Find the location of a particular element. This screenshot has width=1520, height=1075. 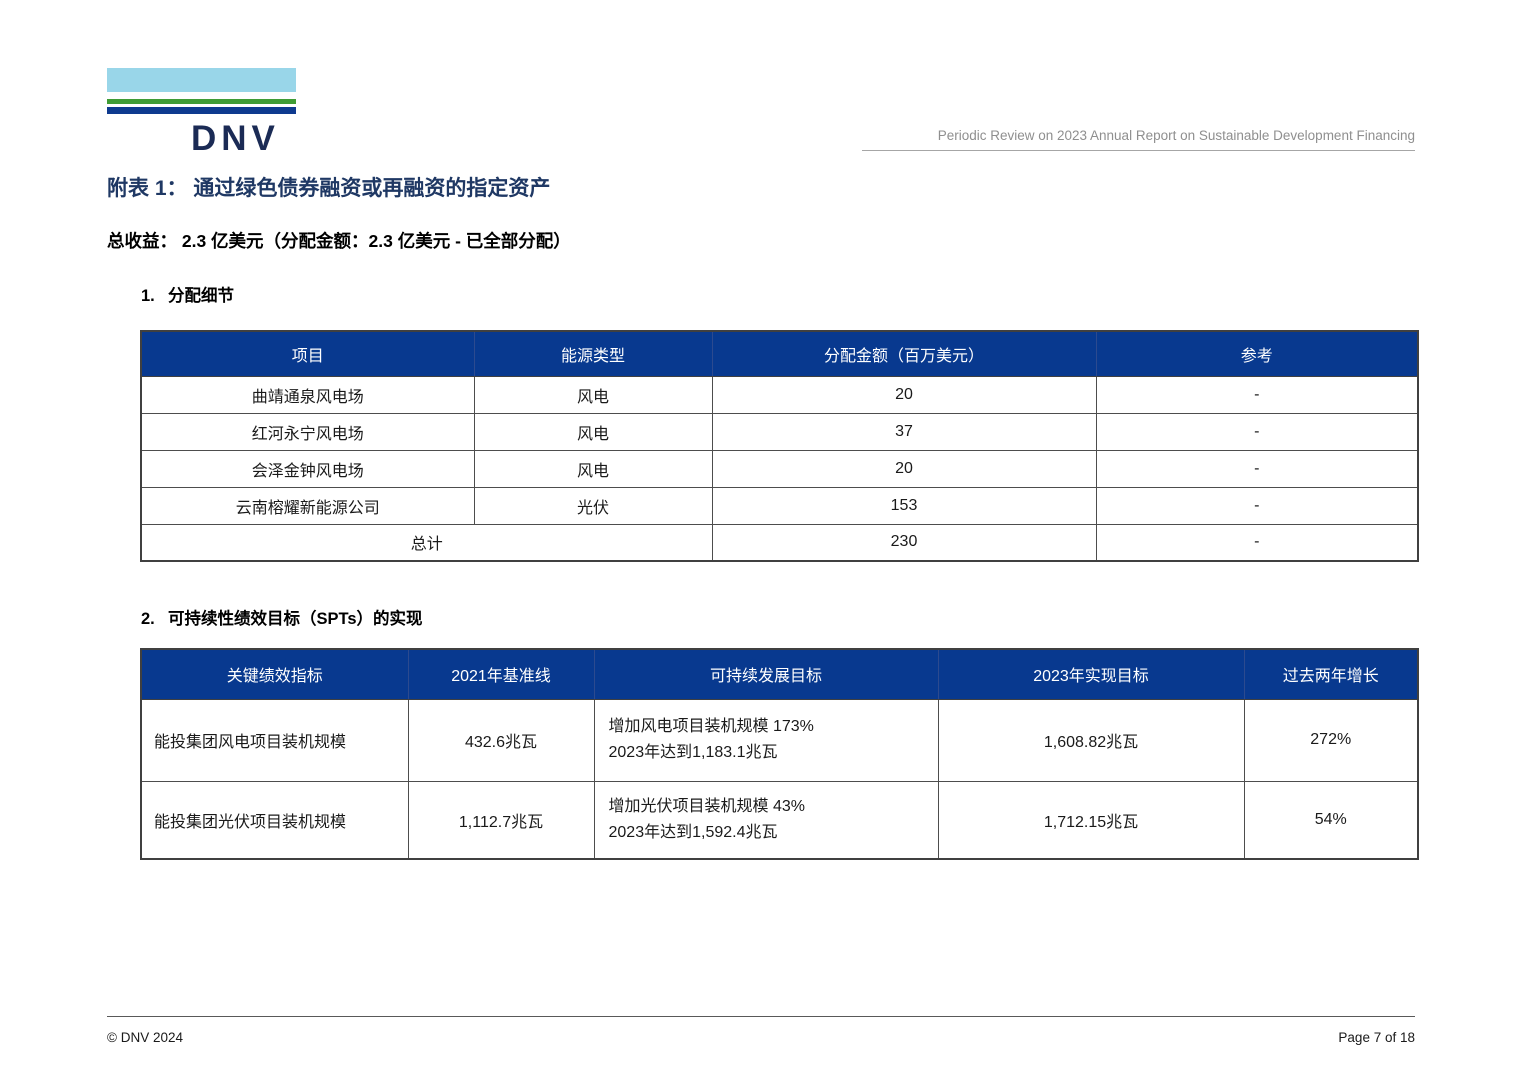

dnv-logo: DNV is located at coordinates (201, 112).